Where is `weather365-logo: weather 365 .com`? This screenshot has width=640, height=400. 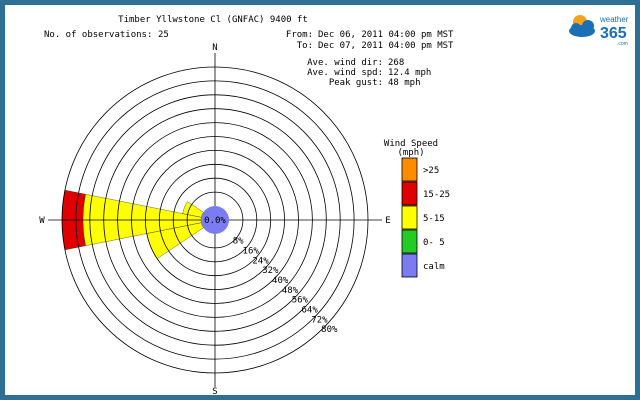 weather365-logo: weather 365 .com is located at coordinates (599, 31).